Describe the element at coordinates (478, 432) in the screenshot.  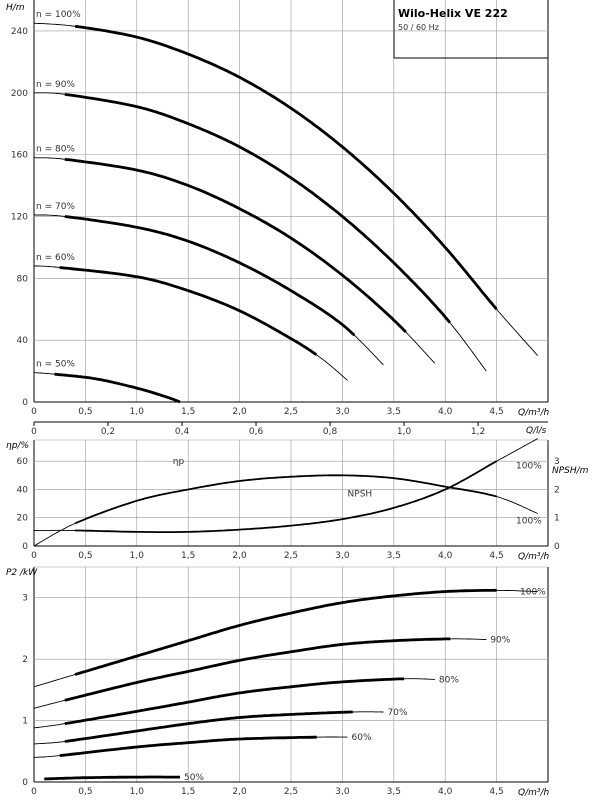
I see `panel-head-xtick2-label: 1,2` at that location.